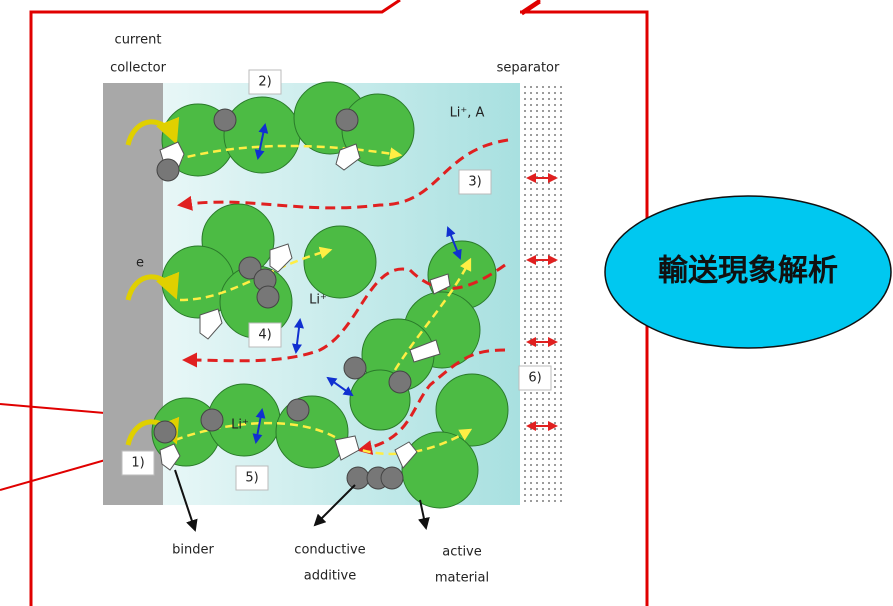 The image size is (893, 606). I want to click on label: 6), so click(534, 378).